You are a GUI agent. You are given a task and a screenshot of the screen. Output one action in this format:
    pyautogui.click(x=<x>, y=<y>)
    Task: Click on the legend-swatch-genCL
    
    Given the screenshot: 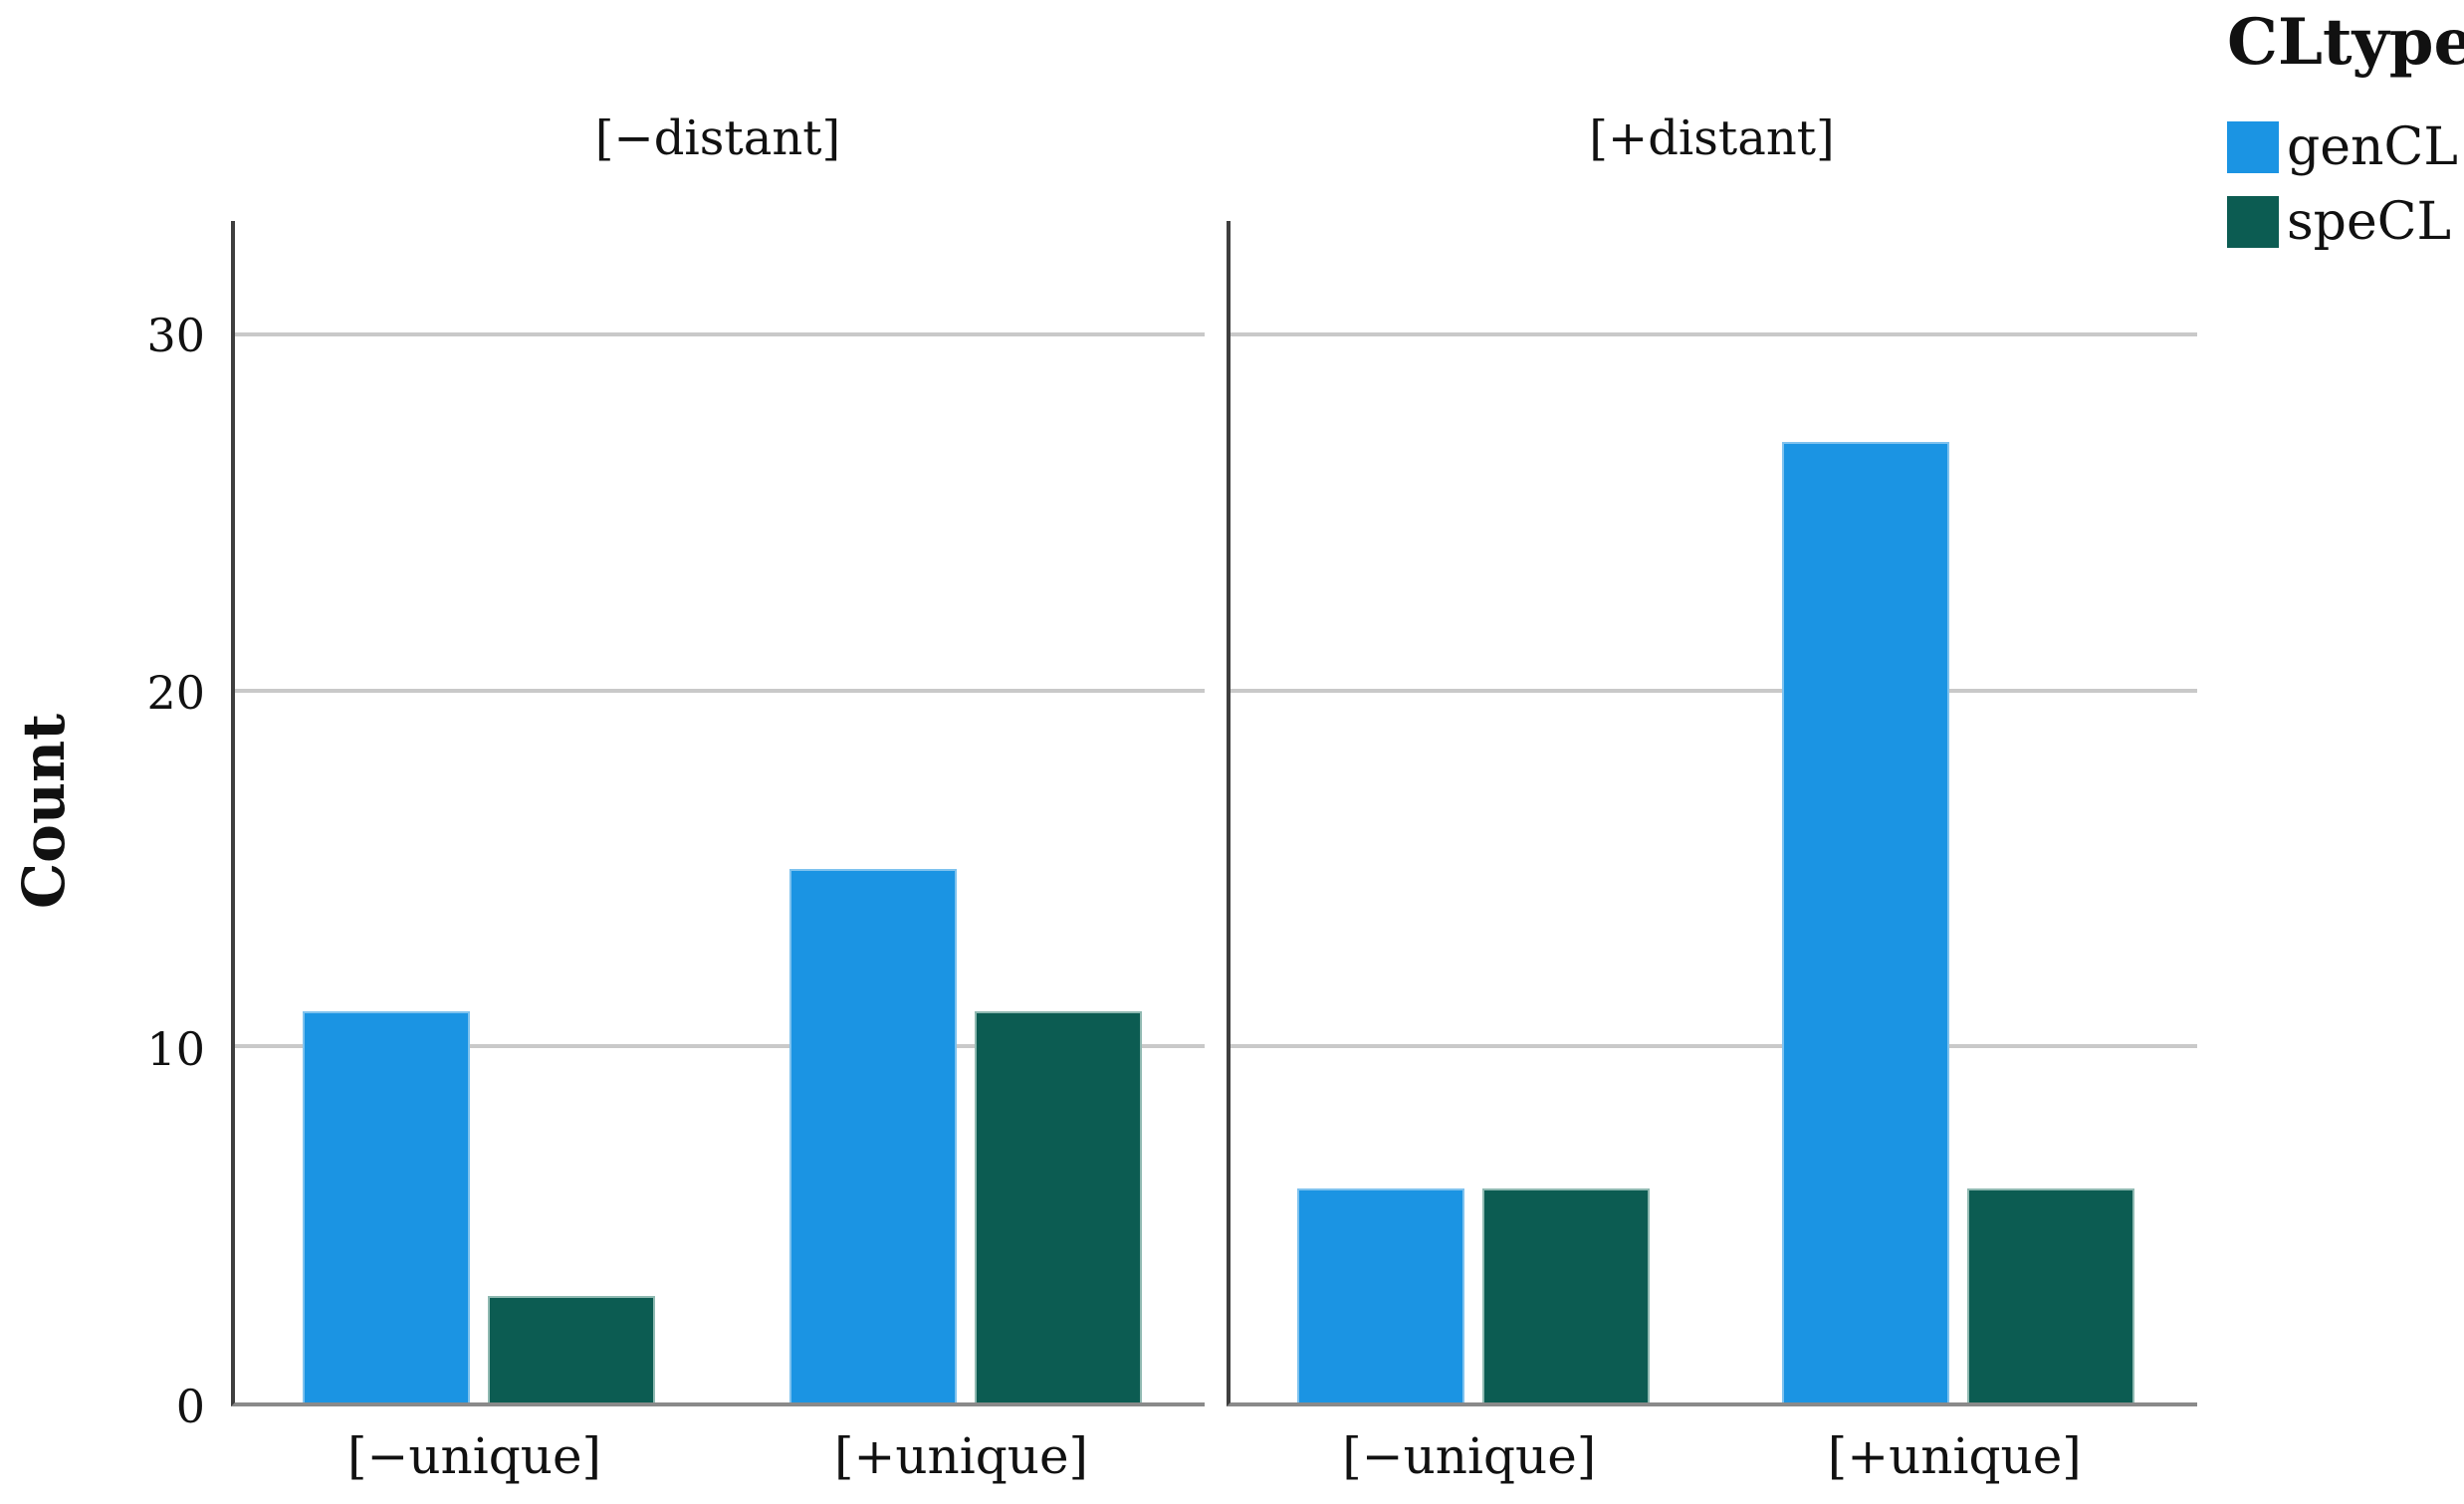 What is the action you would take?
    pyautogui.click(x=2253, y=147)
    